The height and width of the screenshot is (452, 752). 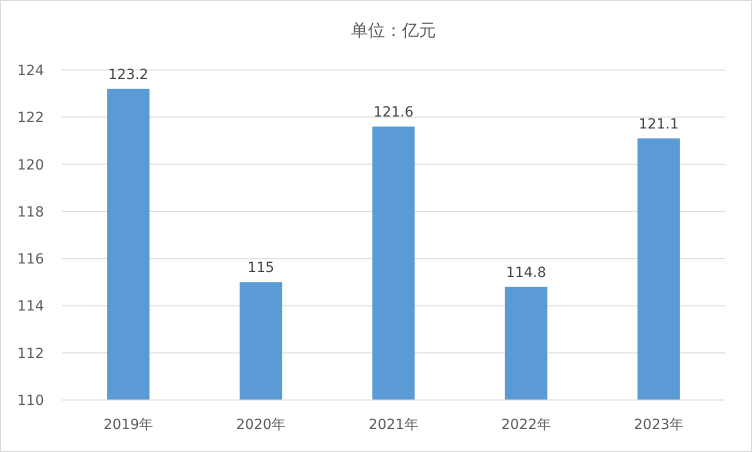 What do you see at coordinates (128, 425) in the screenshot?
I see `x-tick-label: 2019年` at bounding box center [128, 425].